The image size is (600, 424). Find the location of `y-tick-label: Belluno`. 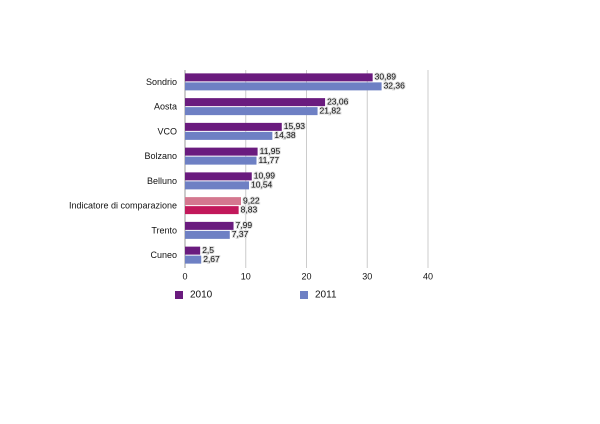

y-tick-label: Belluno is located at coordinates (162, 181).